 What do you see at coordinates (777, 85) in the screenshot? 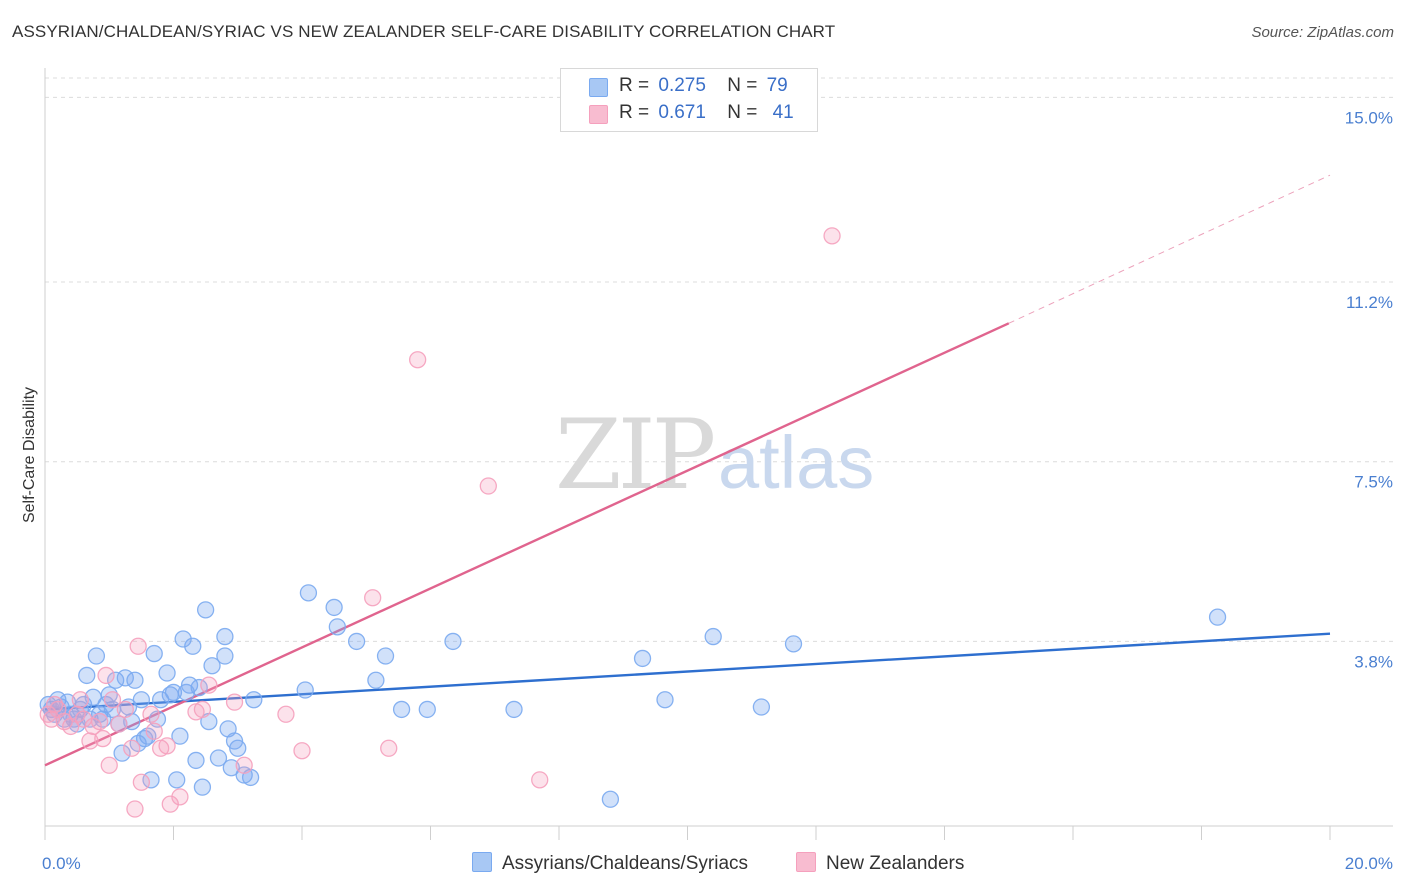
I see `legend-n-value: 79` at bounding box center [777, 85].